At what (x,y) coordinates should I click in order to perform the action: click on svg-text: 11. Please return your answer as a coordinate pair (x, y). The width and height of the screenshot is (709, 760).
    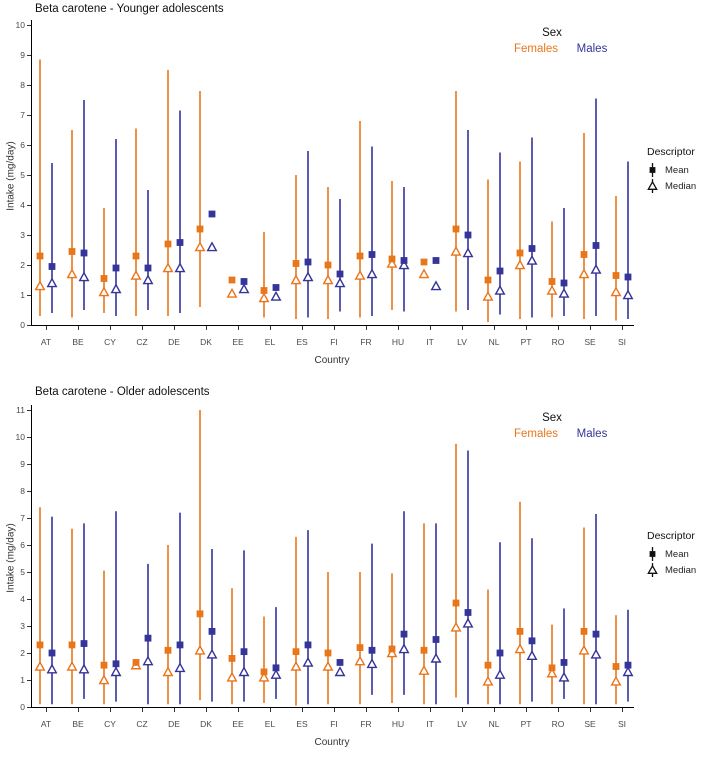
    Looking at the image, I should click on (20, 410).